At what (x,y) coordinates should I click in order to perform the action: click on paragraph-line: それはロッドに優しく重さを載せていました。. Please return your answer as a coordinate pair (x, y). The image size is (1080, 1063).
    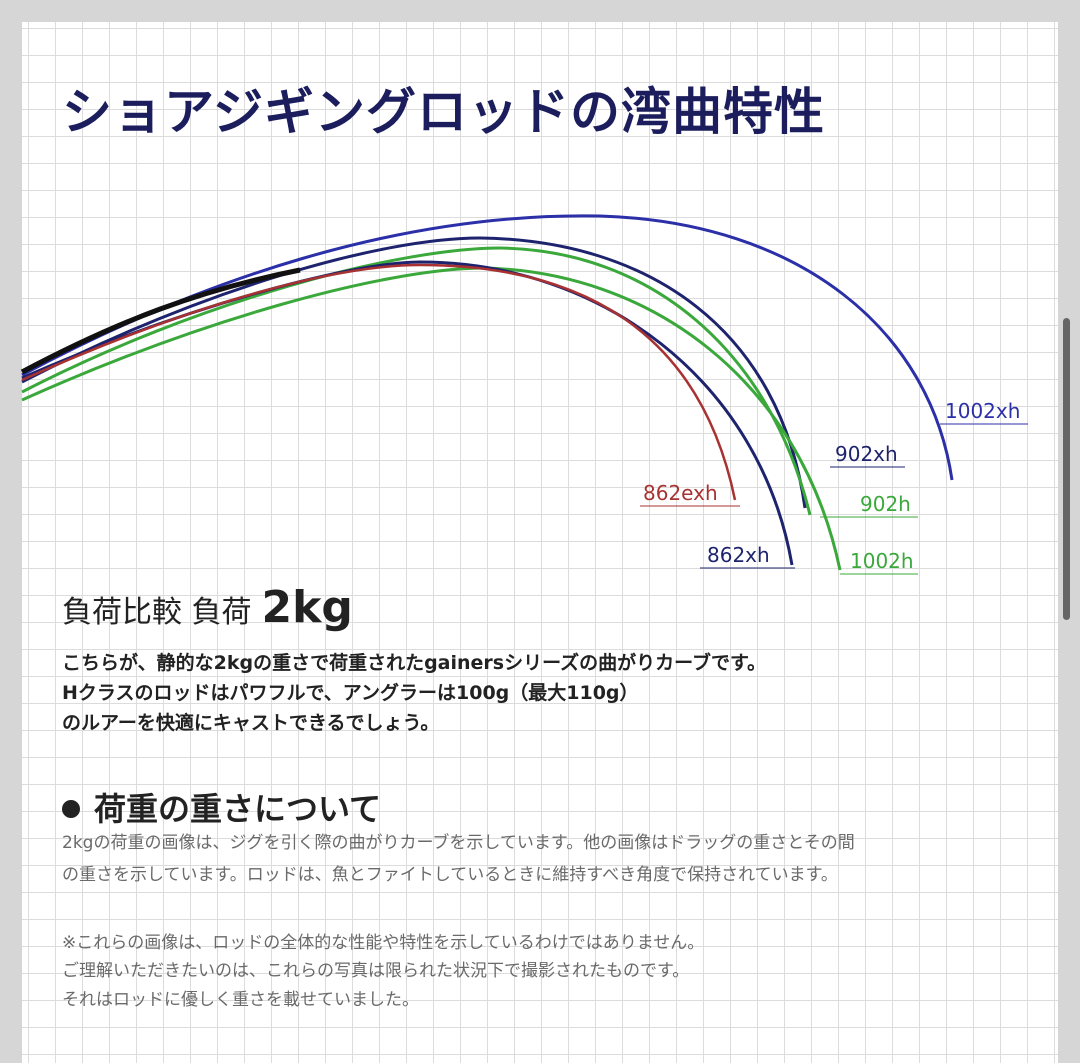
    Looking at the image, I should click on (240, 1000).